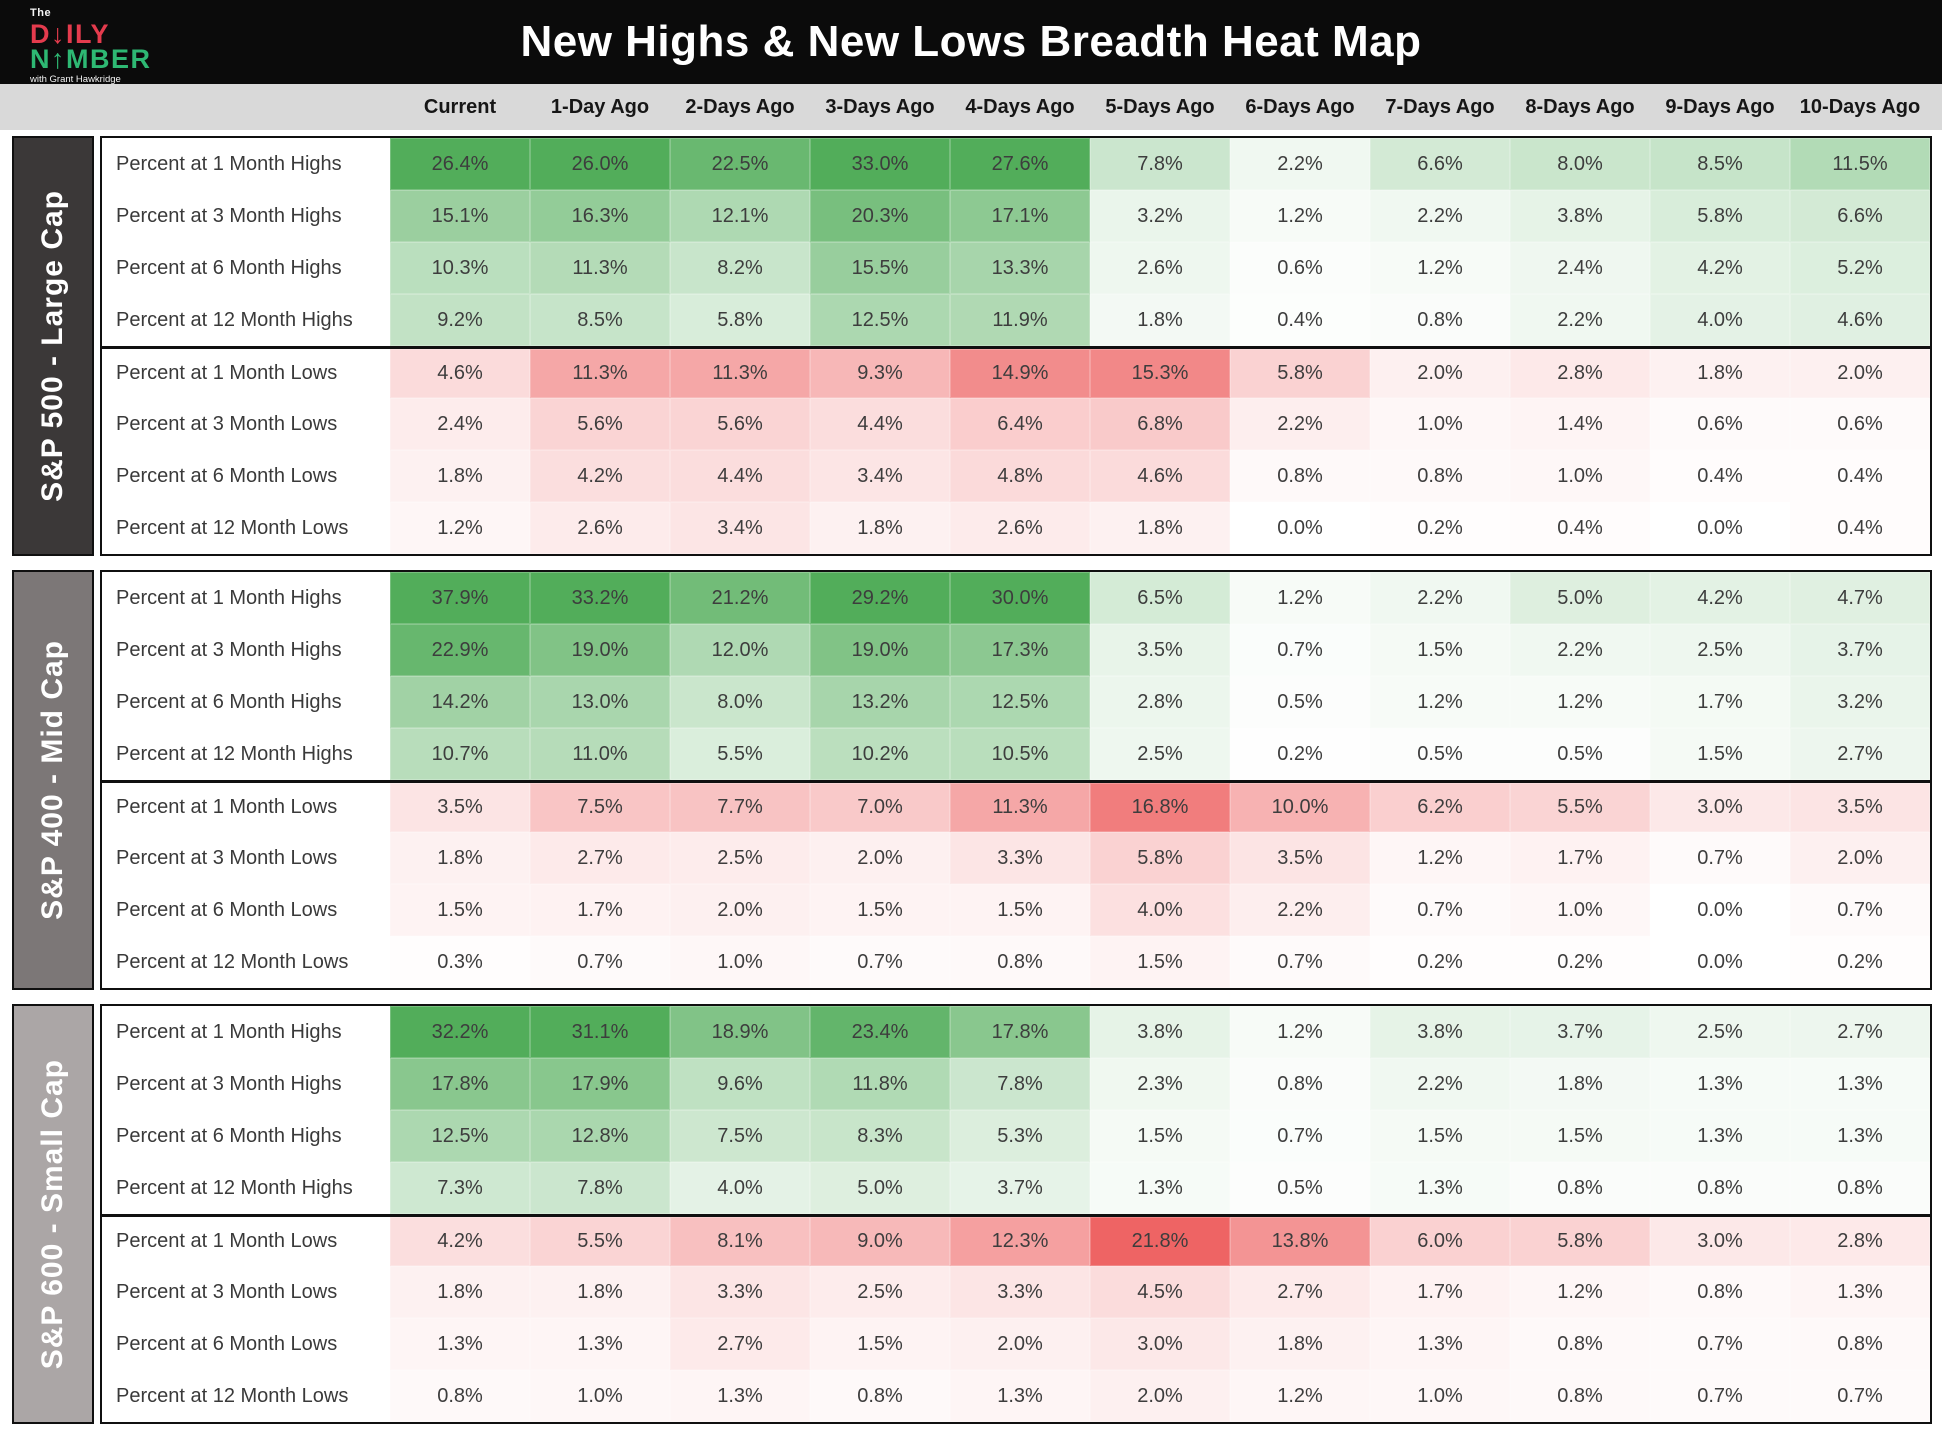  I want to click on brand-the: The, so click(41, 13).